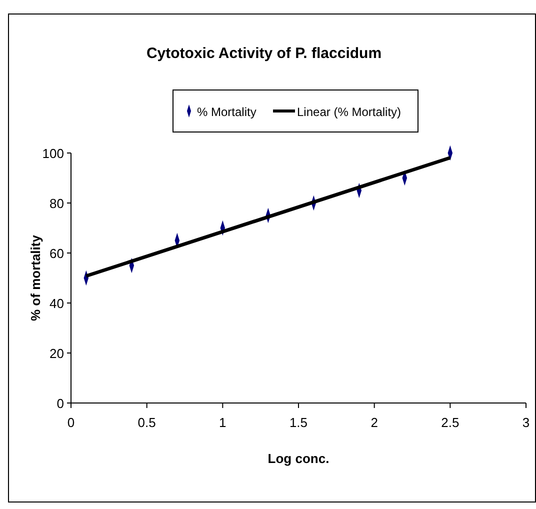 The image size is (536, 509). Describe the element at coordinates (264, 53) in the screenshot. I see `chart-title: Cytotoxic Activity of P. flaccidum` at that location.